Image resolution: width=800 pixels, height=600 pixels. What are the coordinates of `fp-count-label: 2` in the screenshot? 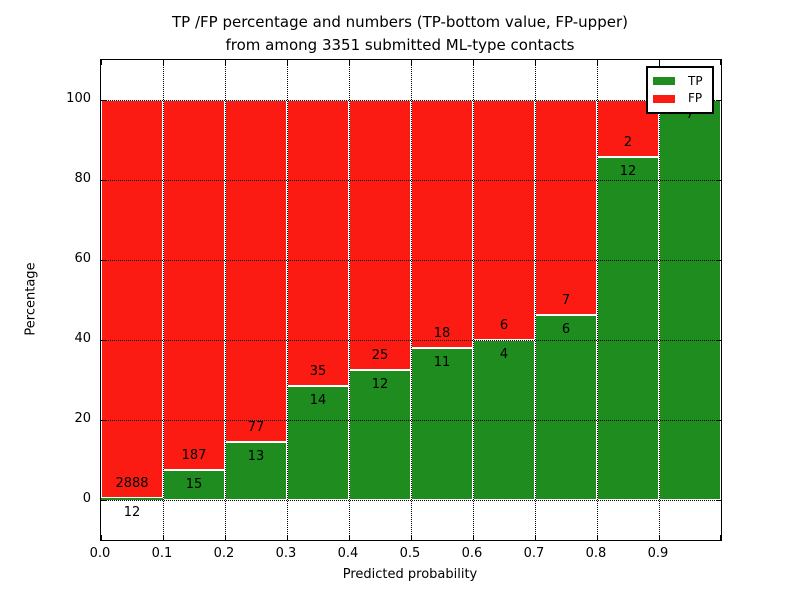 It's located at (628, 143).